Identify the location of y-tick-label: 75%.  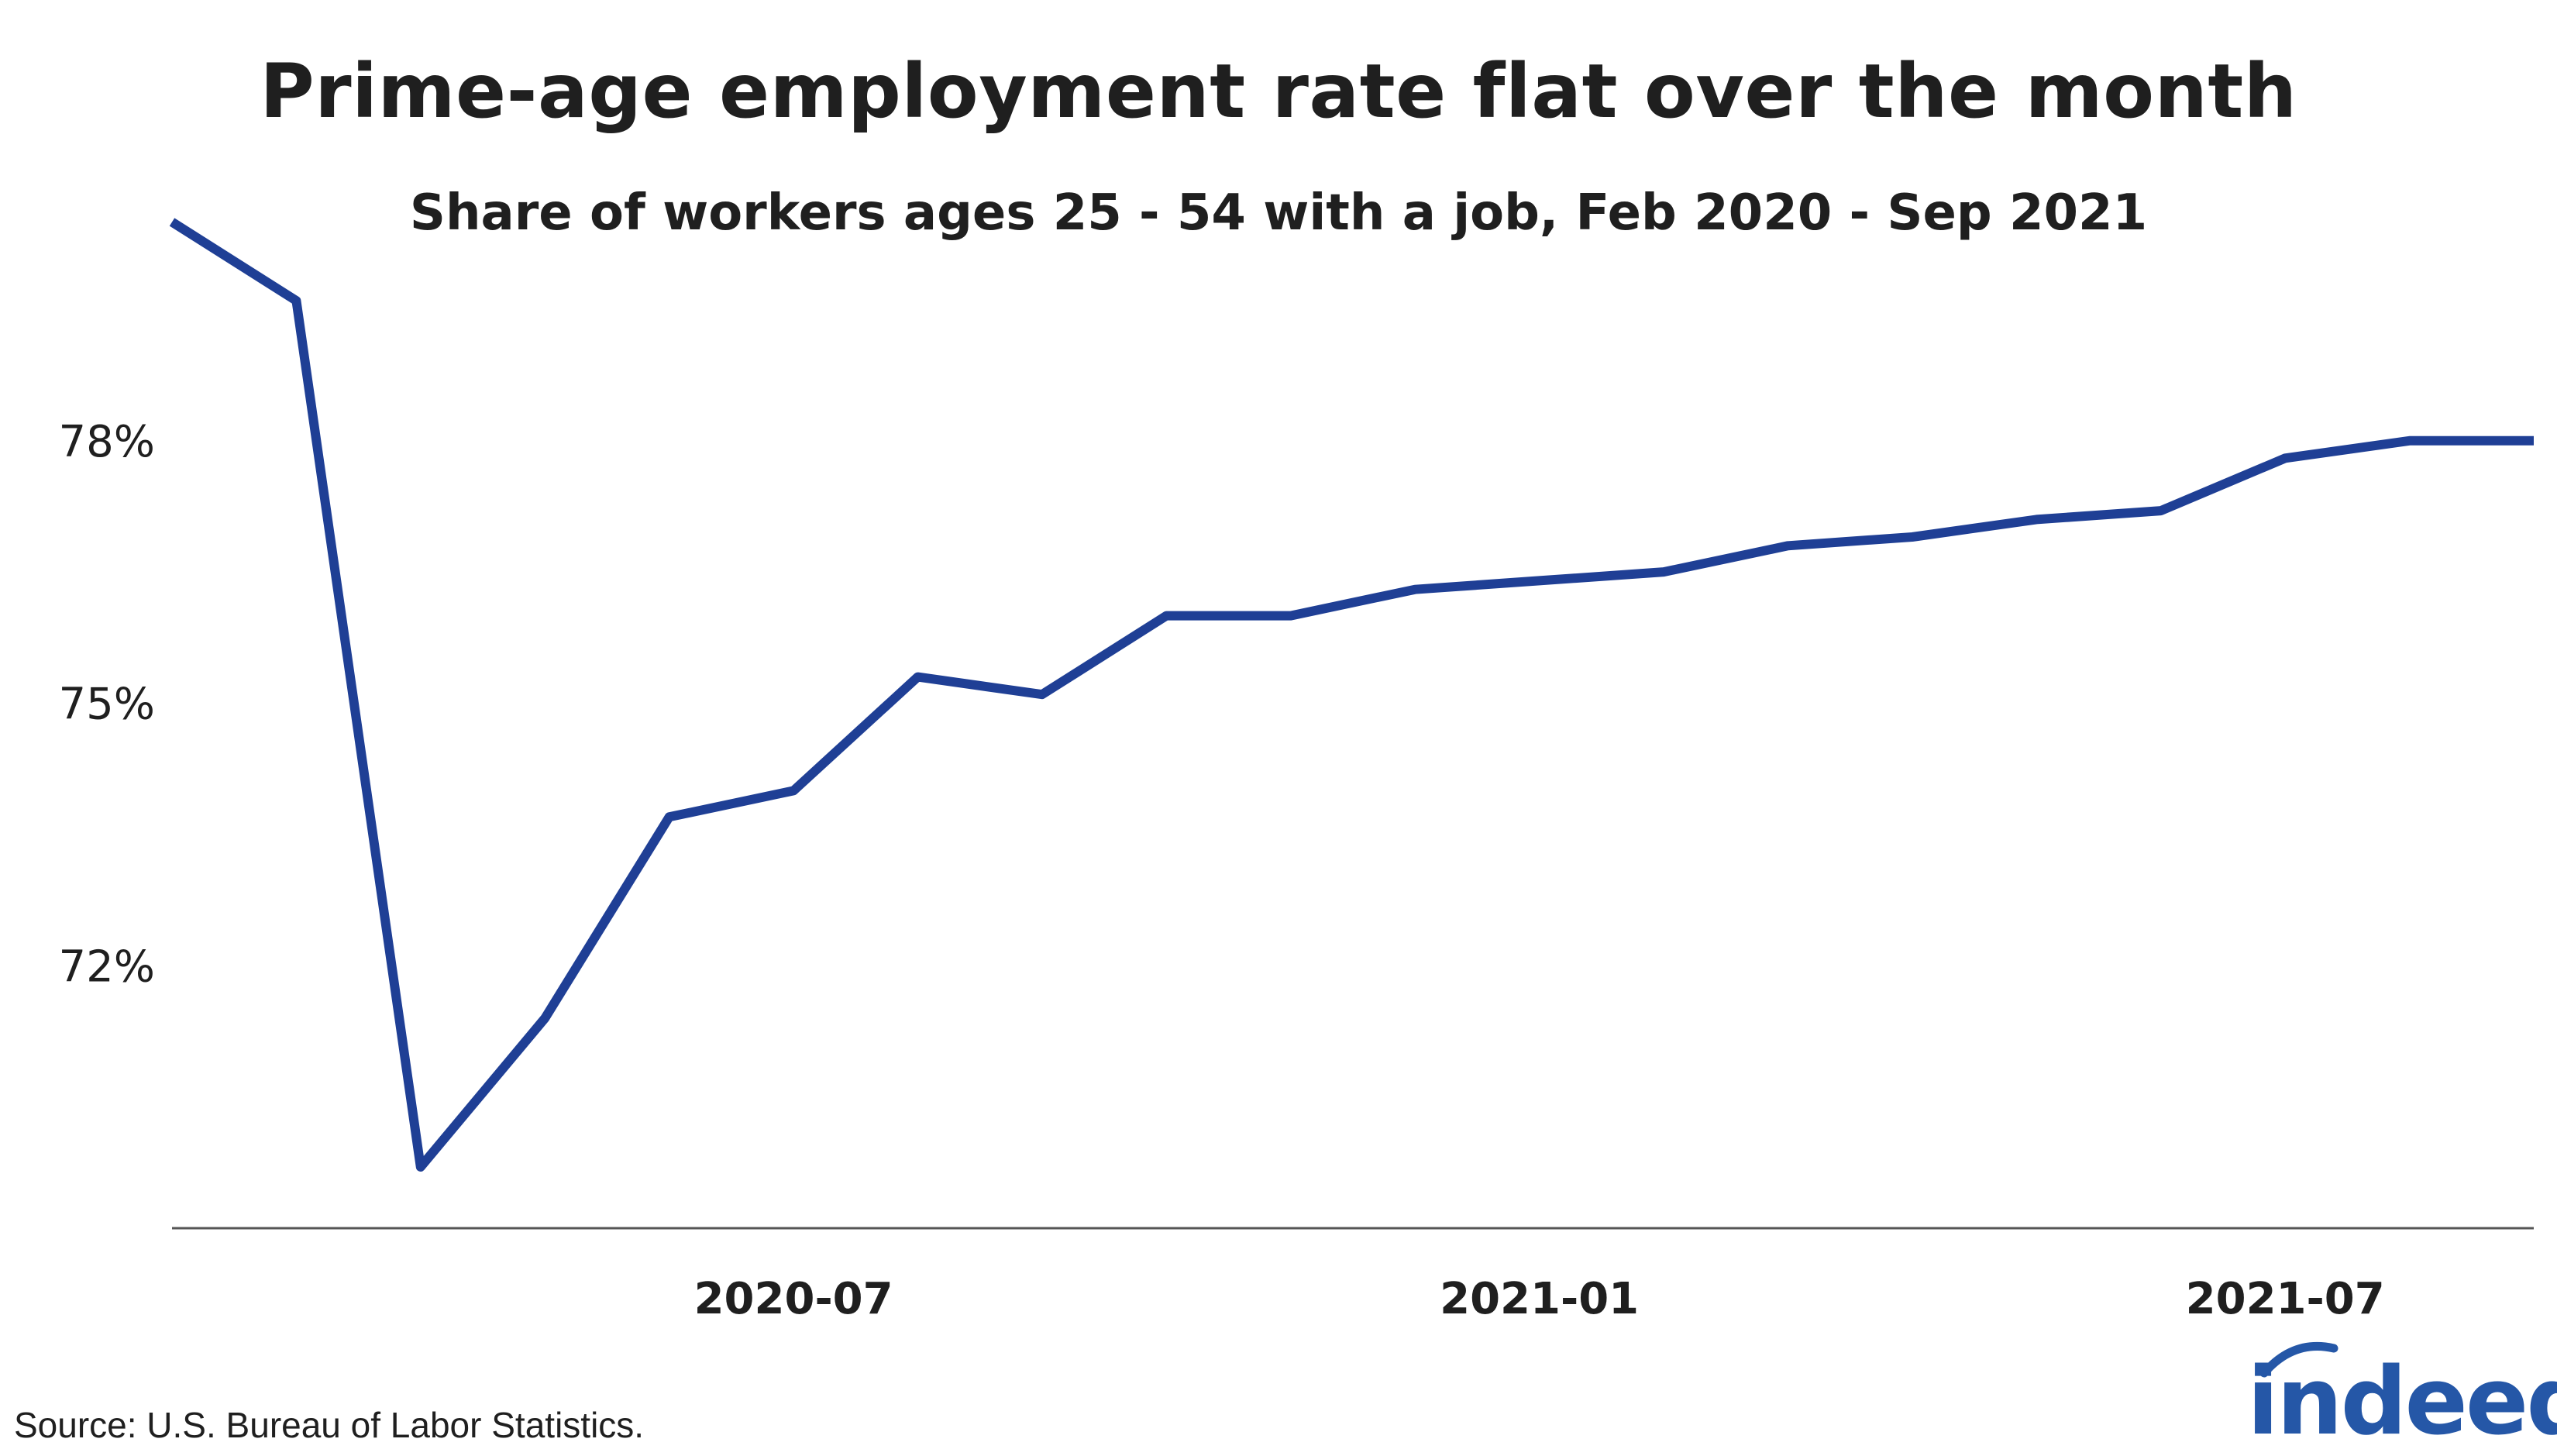
(107, 705).